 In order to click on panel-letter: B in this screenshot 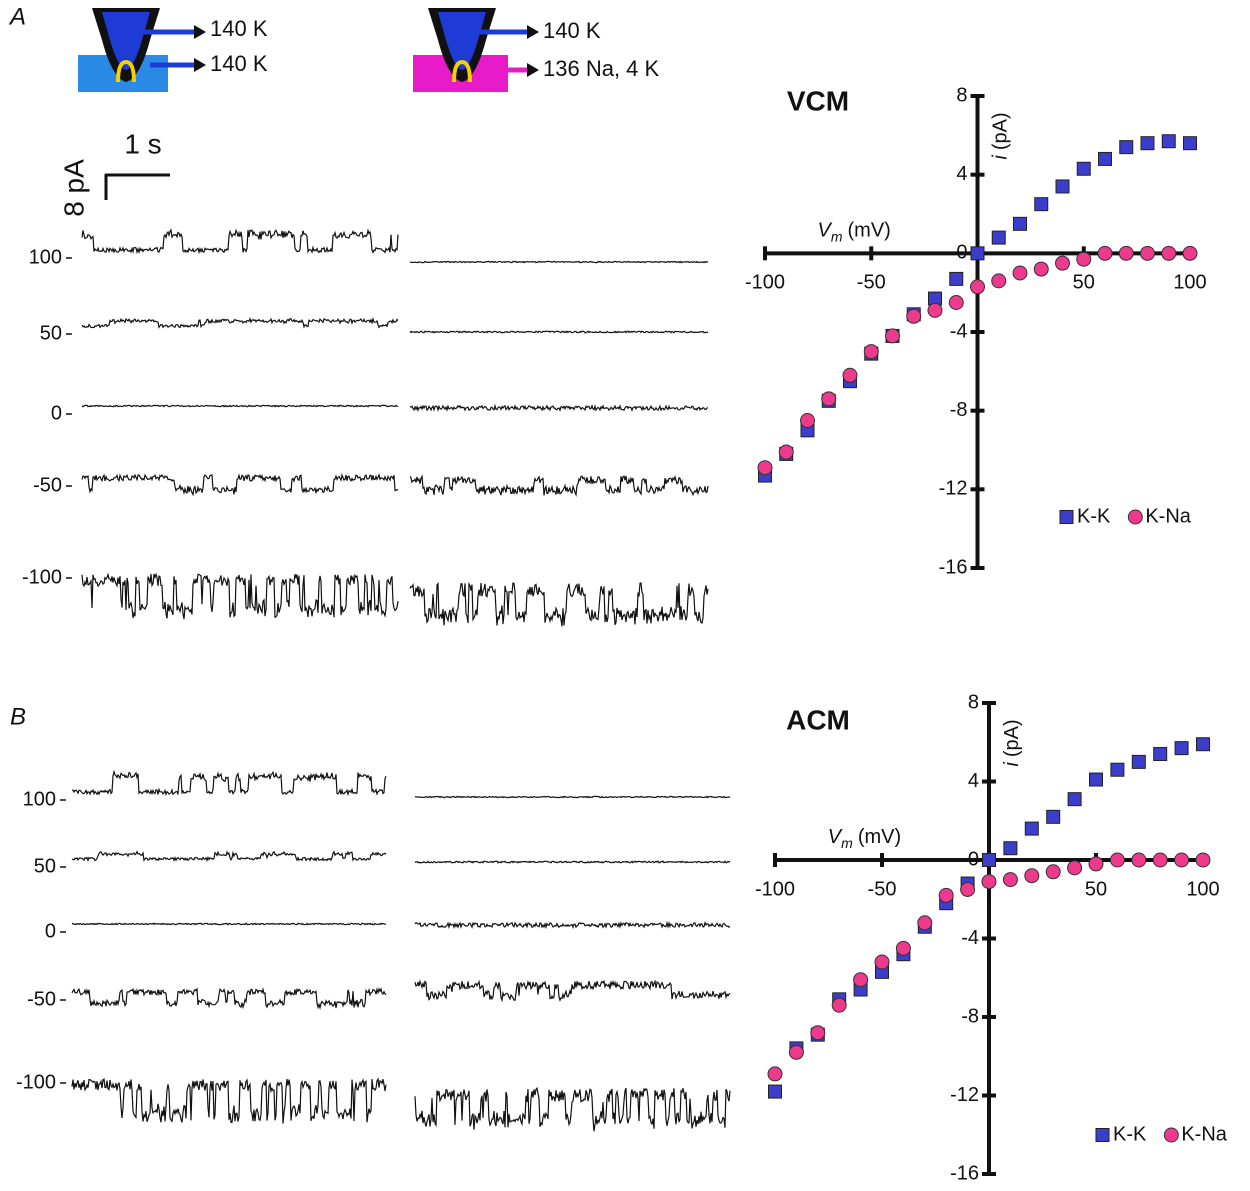, I will do `click(18, 716)`.